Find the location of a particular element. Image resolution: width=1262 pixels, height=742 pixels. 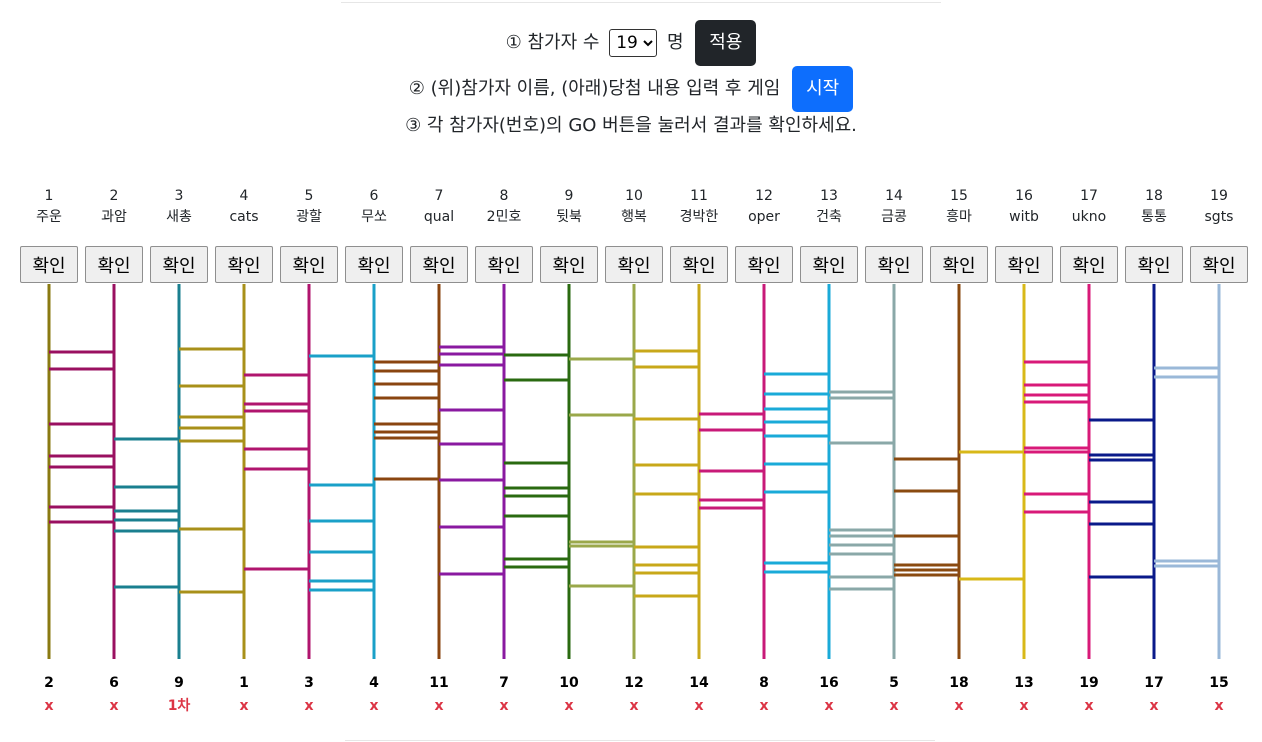

result-number: 8 is located at coordinates (764, 683).